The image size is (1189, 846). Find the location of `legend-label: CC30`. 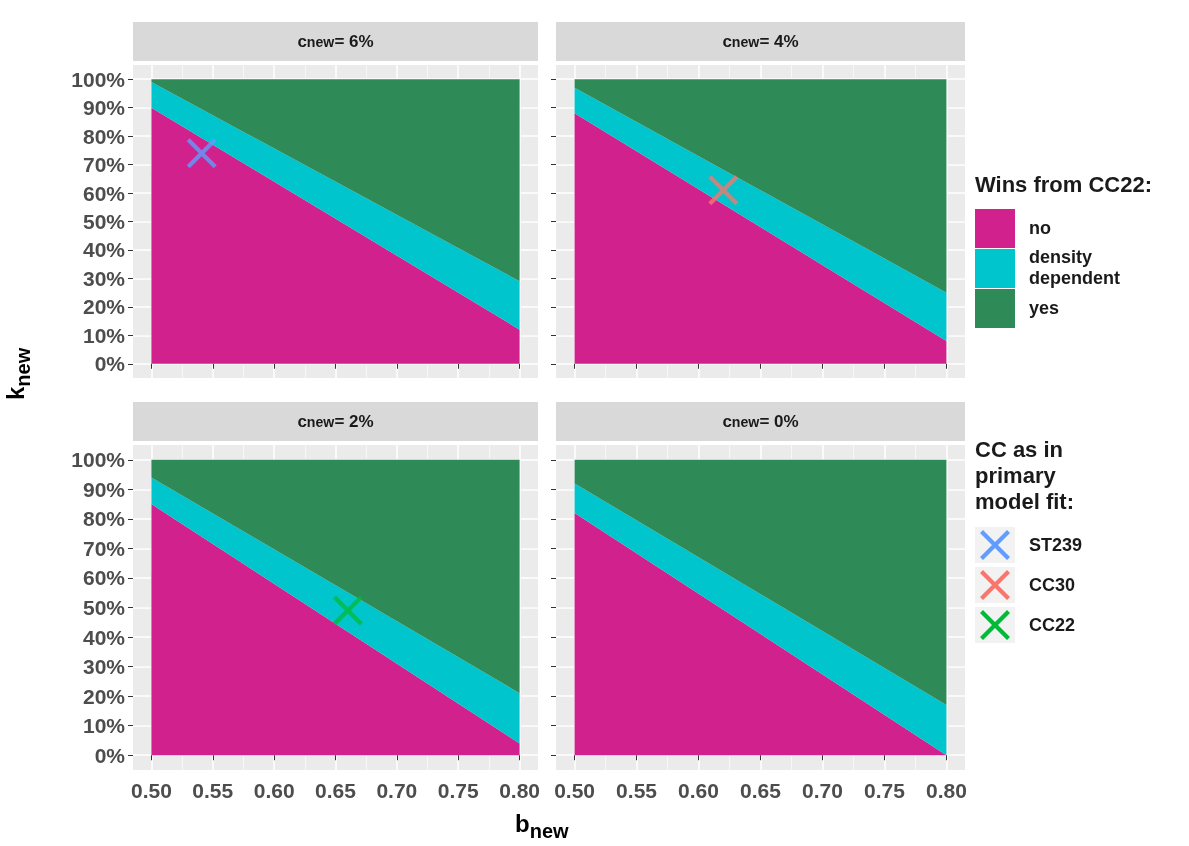

legend-label: CC30 is located at coordinates (1053, 585).